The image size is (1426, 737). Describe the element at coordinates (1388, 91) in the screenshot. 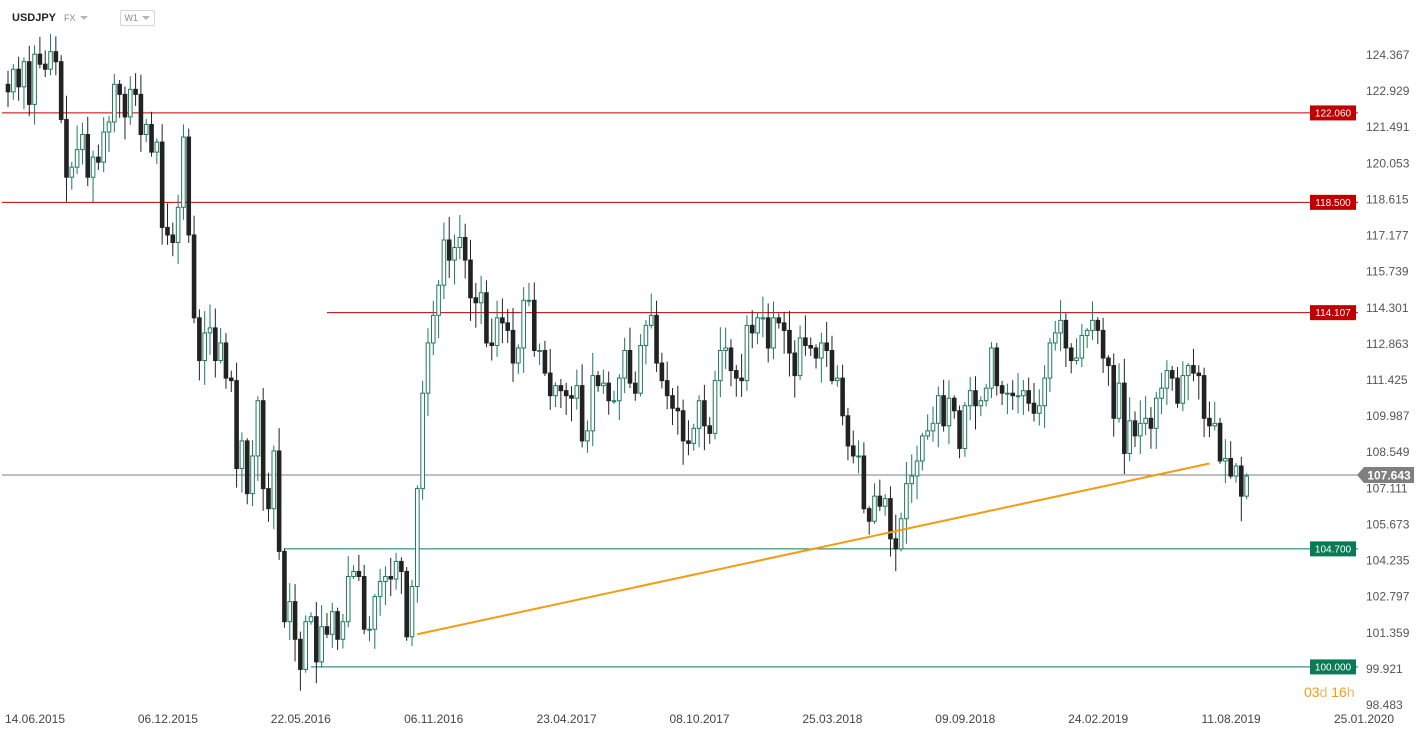

I see `y-tick-label: 122.929` at that location.